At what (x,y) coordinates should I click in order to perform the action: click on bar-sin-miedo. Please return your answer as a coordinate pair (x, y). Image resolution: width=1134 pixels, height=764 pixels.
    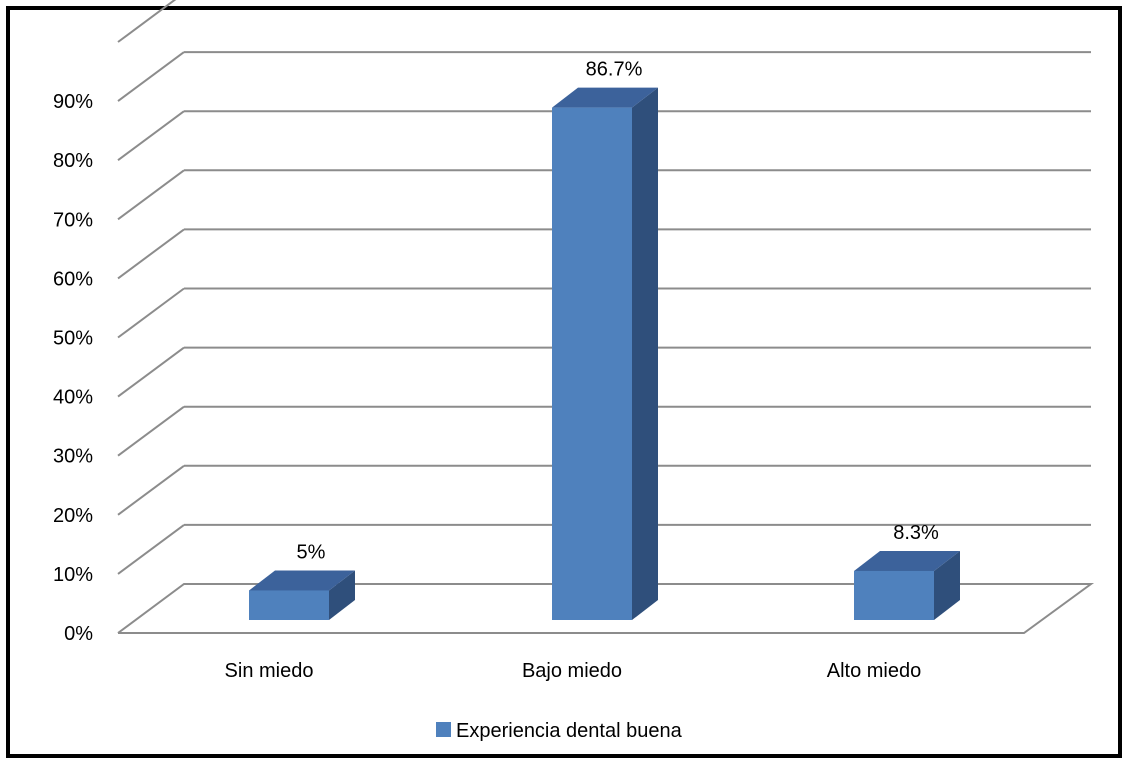
    Looking at the image, I should click on (302, 595).